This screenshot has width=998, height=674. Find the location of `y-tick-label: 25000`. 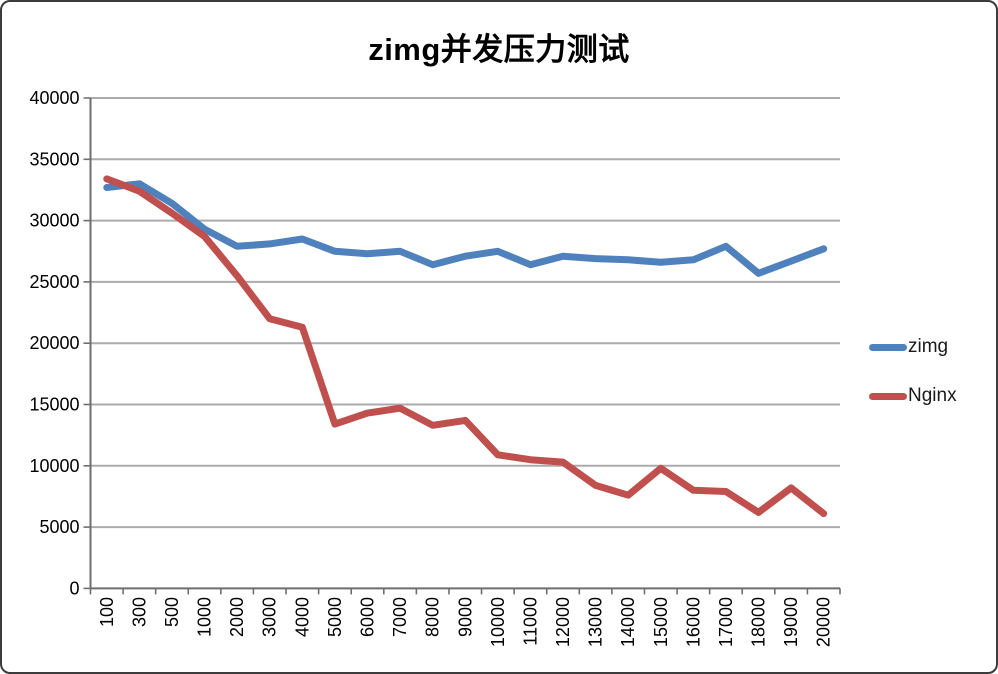

y-tick-label: 25000 is located at coordinates (54, 282).